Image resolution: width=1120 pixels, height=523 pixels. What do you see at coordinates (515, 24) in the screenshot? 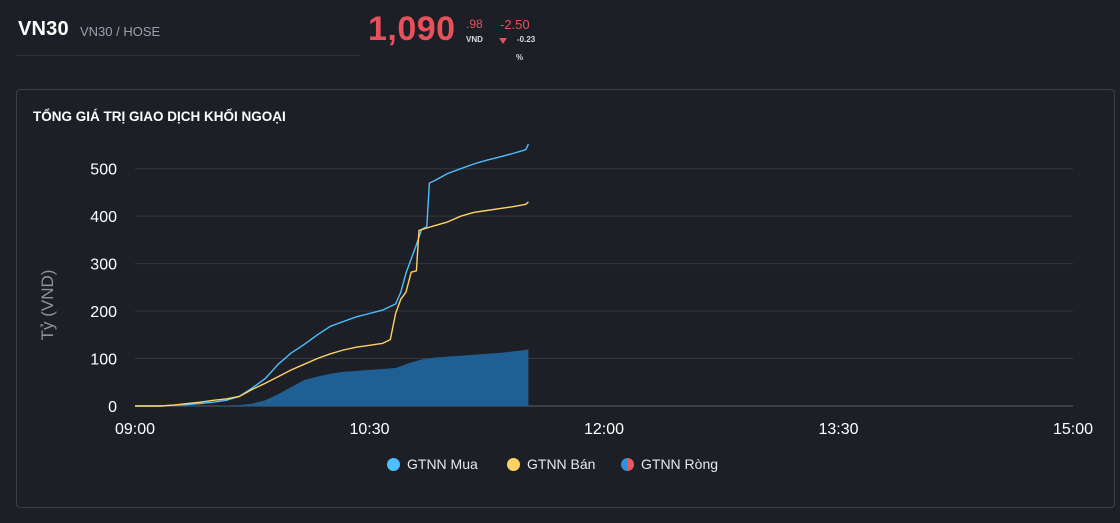
I see `price-change: -2.50` at bounding box center [515, 24].